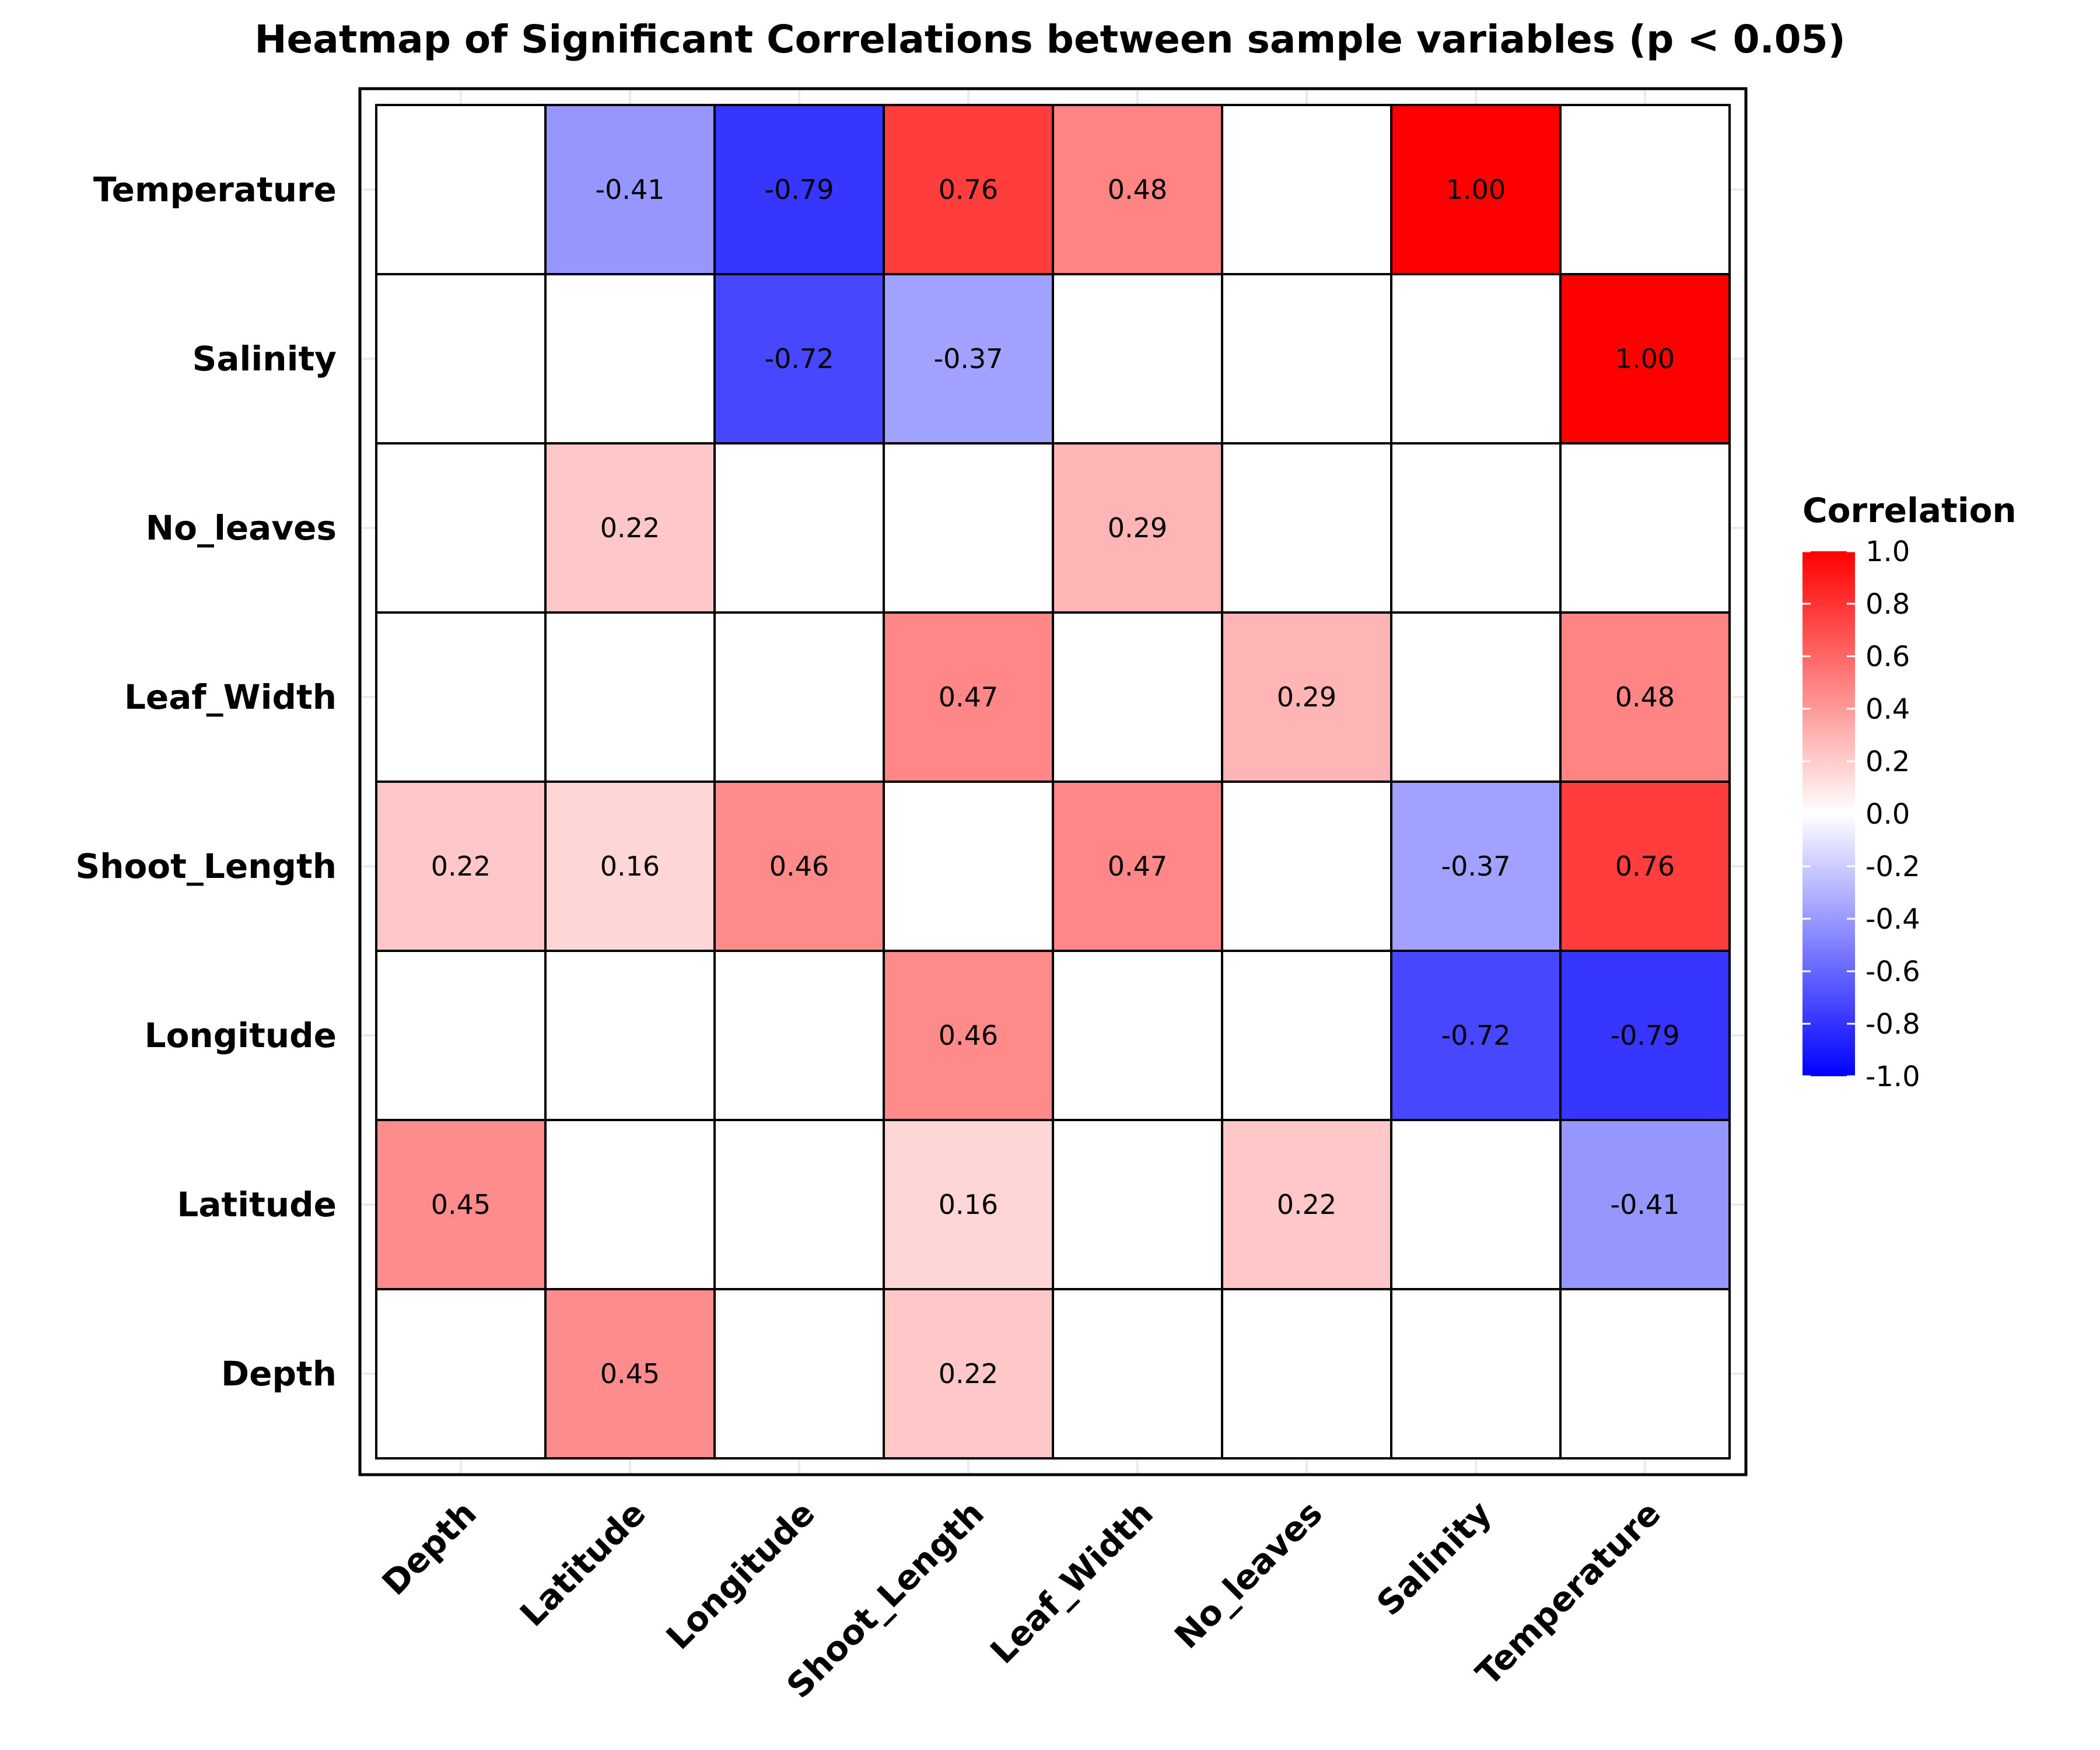 The image size is (2100, 1750). I want to click on cell-value-label: 0.76, so click(1645, 866).